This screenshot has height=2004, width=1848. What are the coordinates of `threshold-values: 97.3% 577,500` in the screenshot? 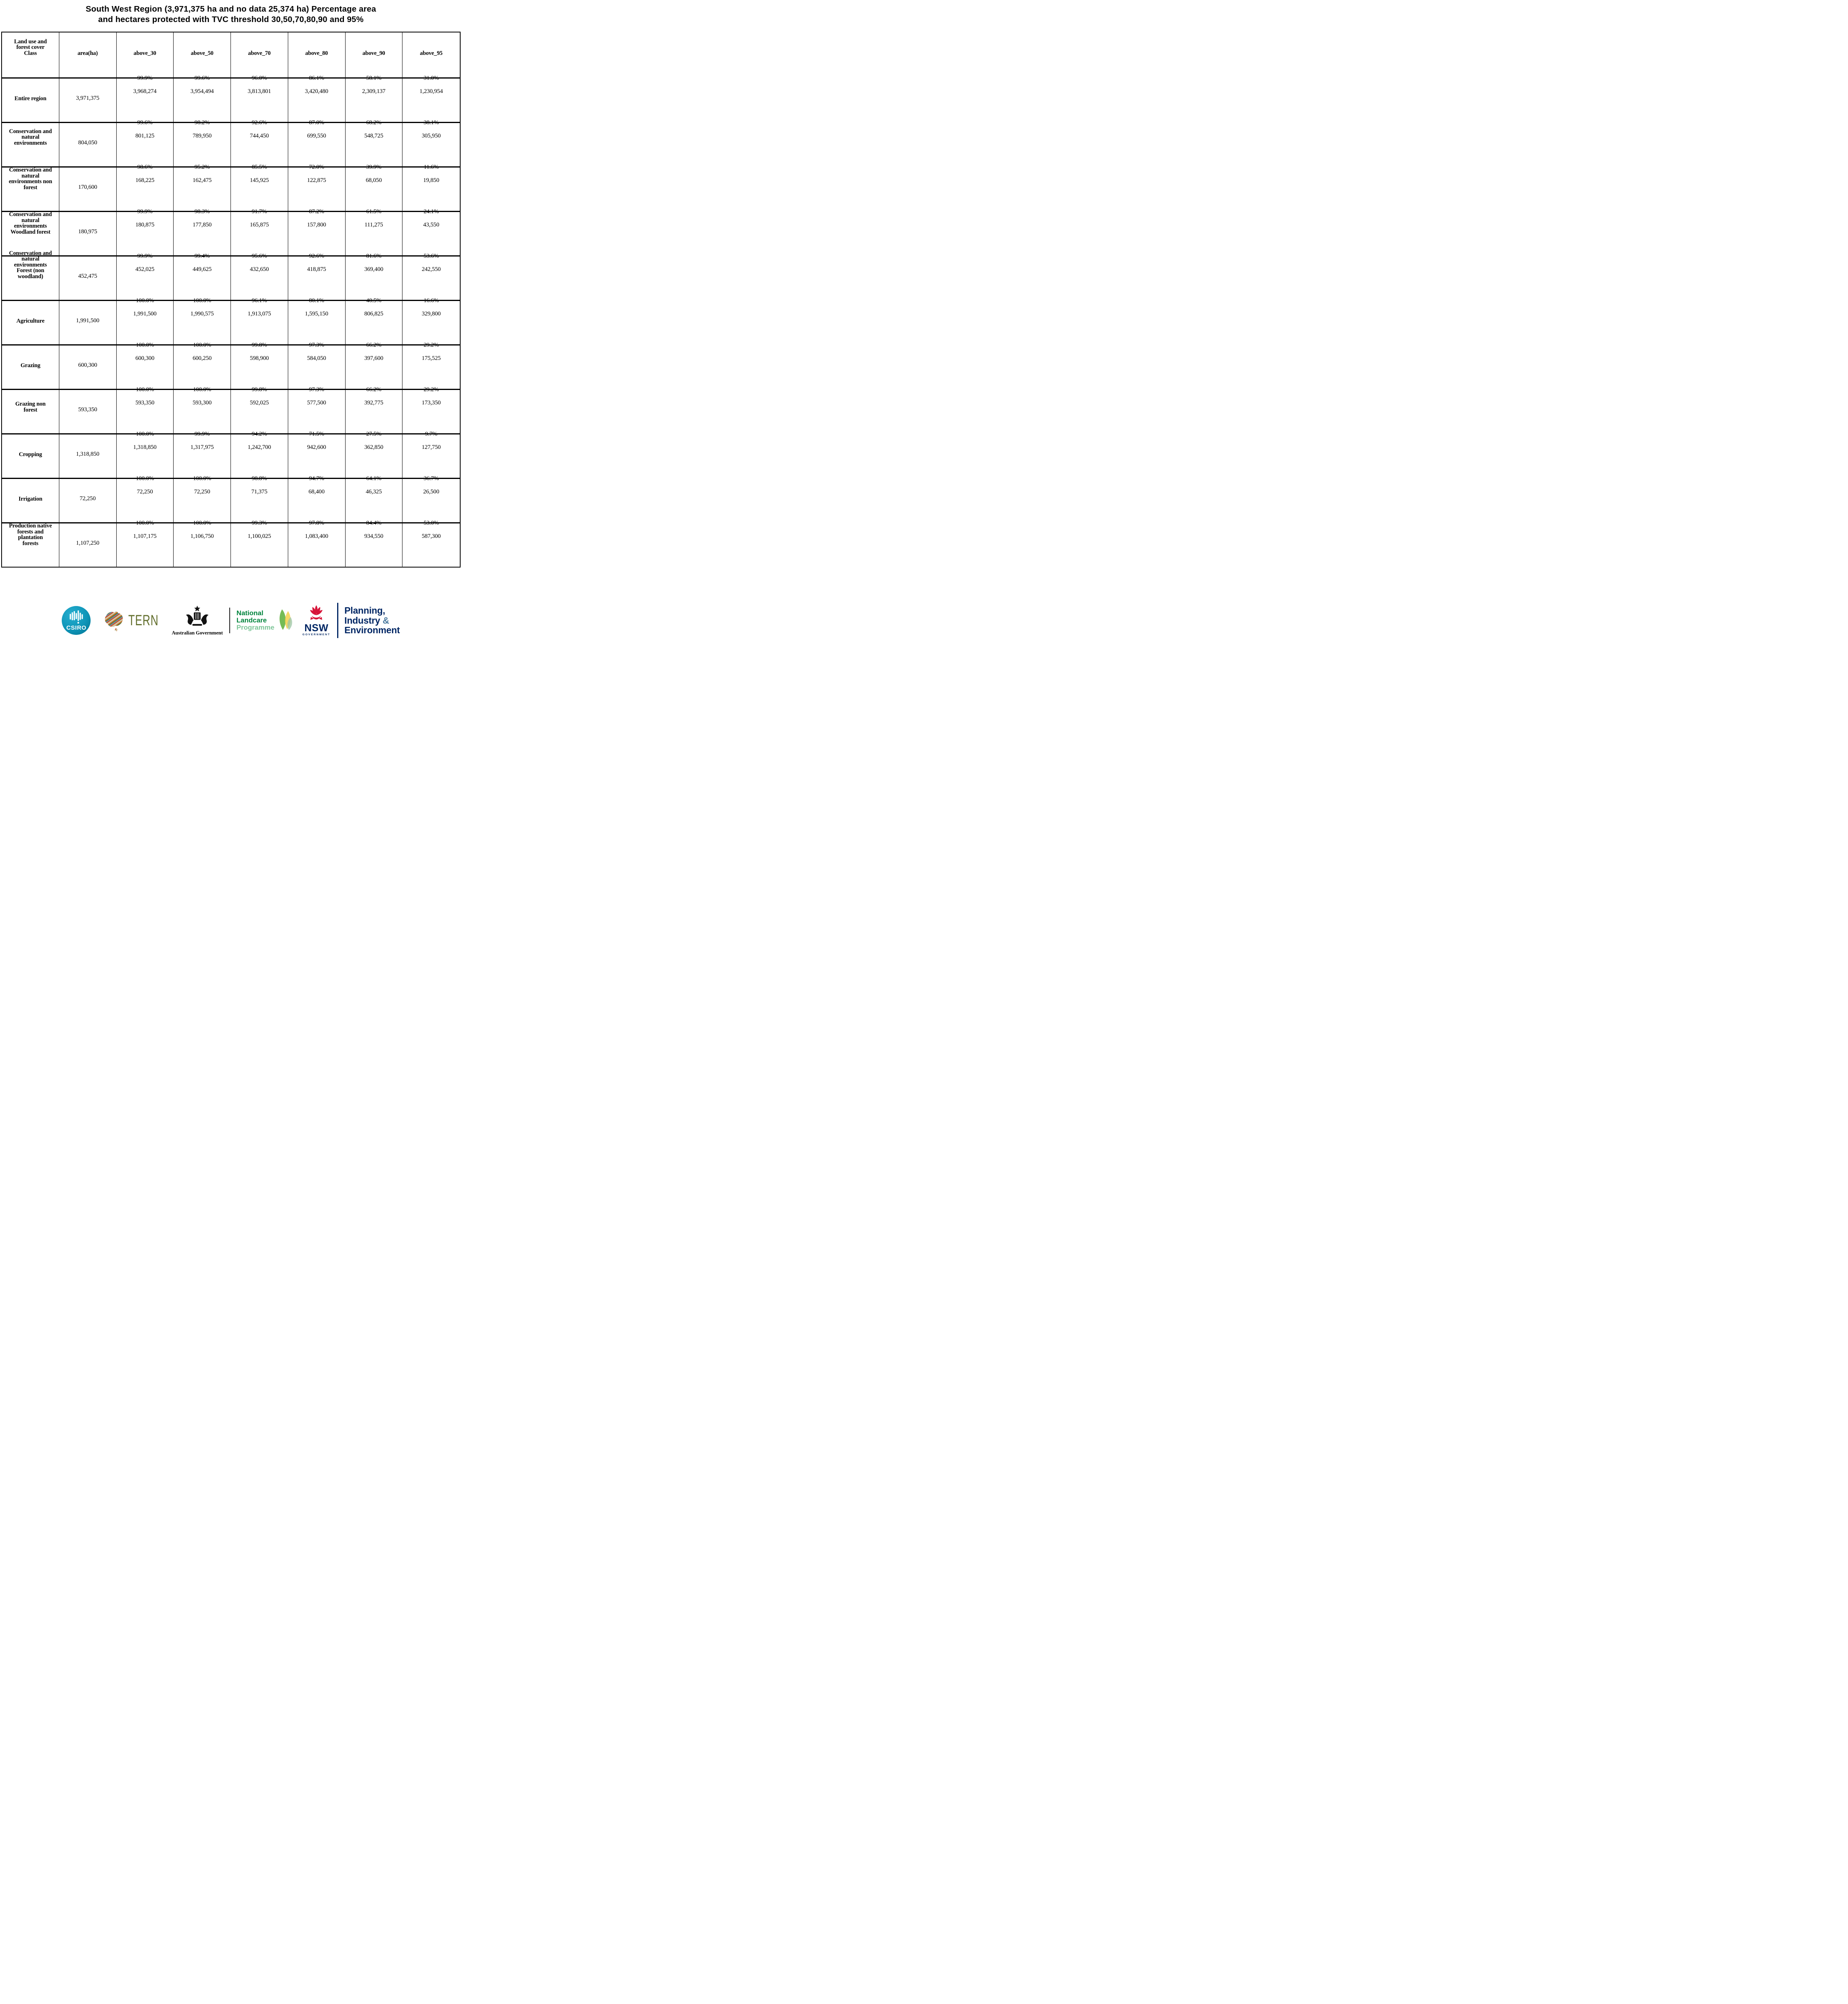 It's located at (316, 396).